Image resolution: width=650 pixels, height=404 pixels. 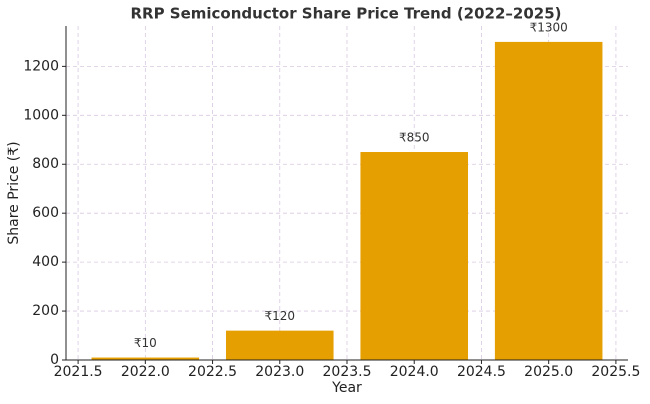 What do you see at coordinates (481, 372) in the screenshot?
I see `x-tick-label: 2024.5` at bounding box center [481, 372].